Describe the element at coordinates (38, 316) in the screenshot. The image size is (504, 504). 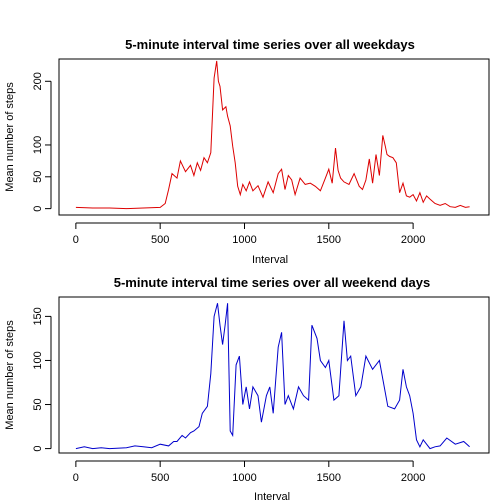
I see `y-tick-label: 150` at that location.